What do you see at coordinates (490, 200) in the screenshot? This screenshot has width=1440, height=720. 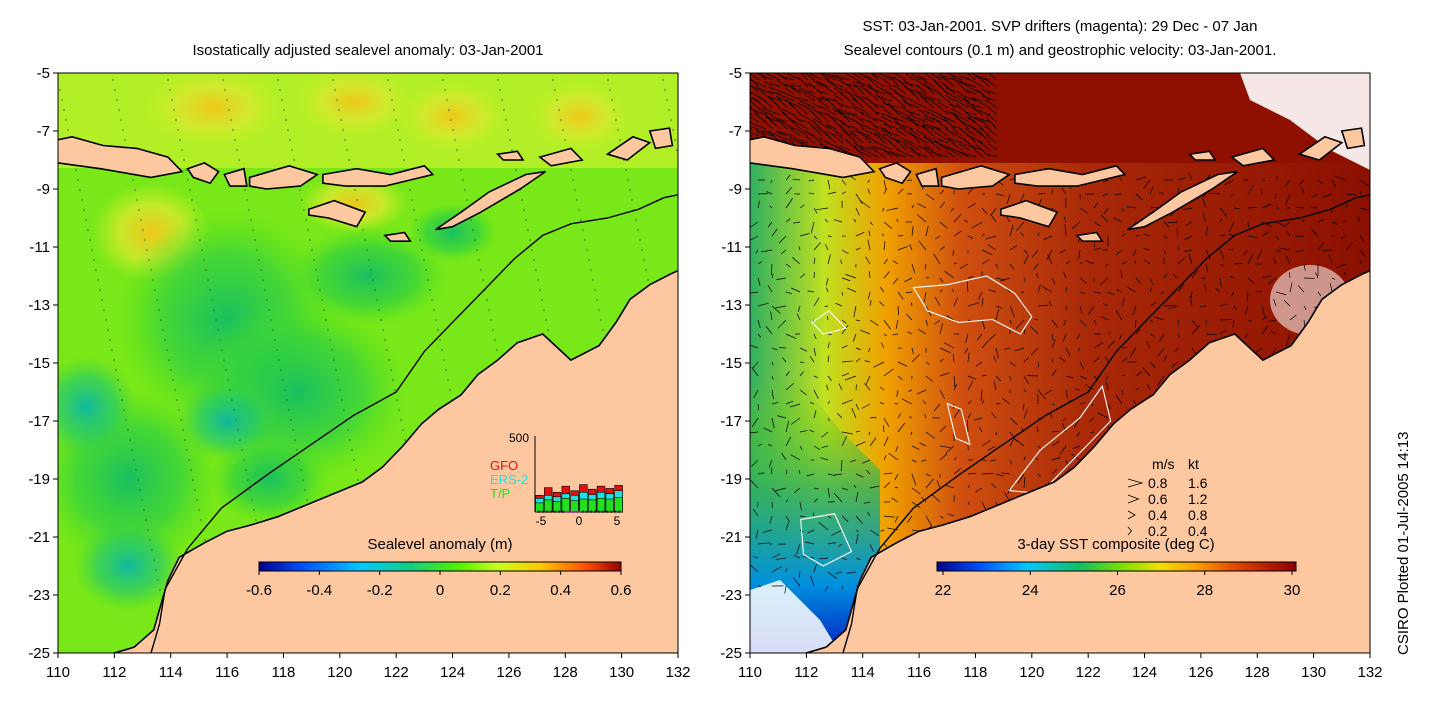 I see `island` at bounding box center [490, 200].